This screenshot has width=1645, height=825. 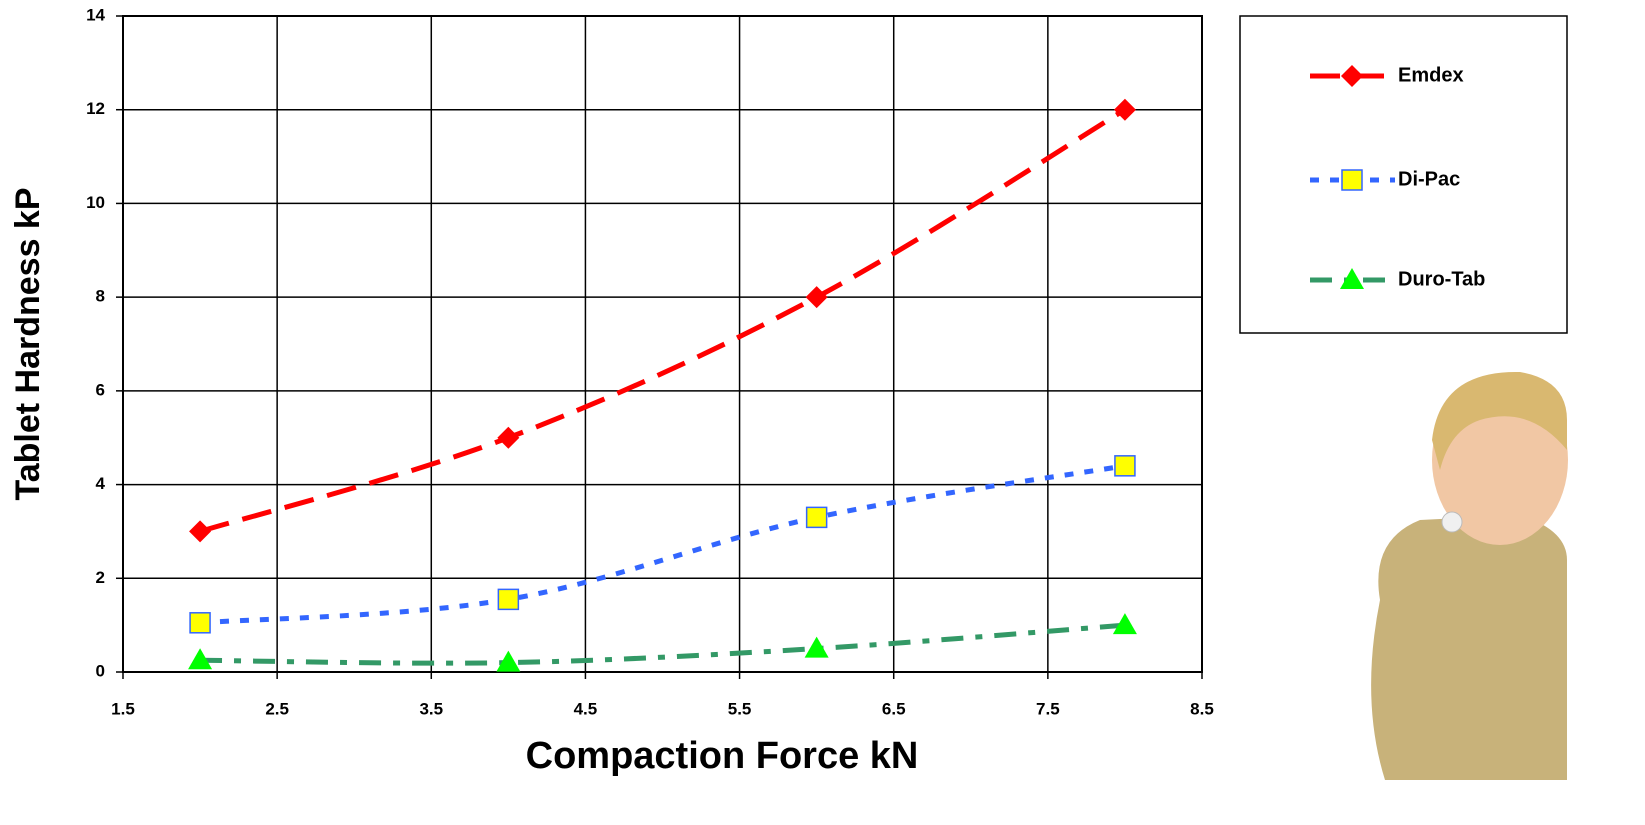 I want to click on x-tick-label: 7.5, so click(x=1048, y=708).